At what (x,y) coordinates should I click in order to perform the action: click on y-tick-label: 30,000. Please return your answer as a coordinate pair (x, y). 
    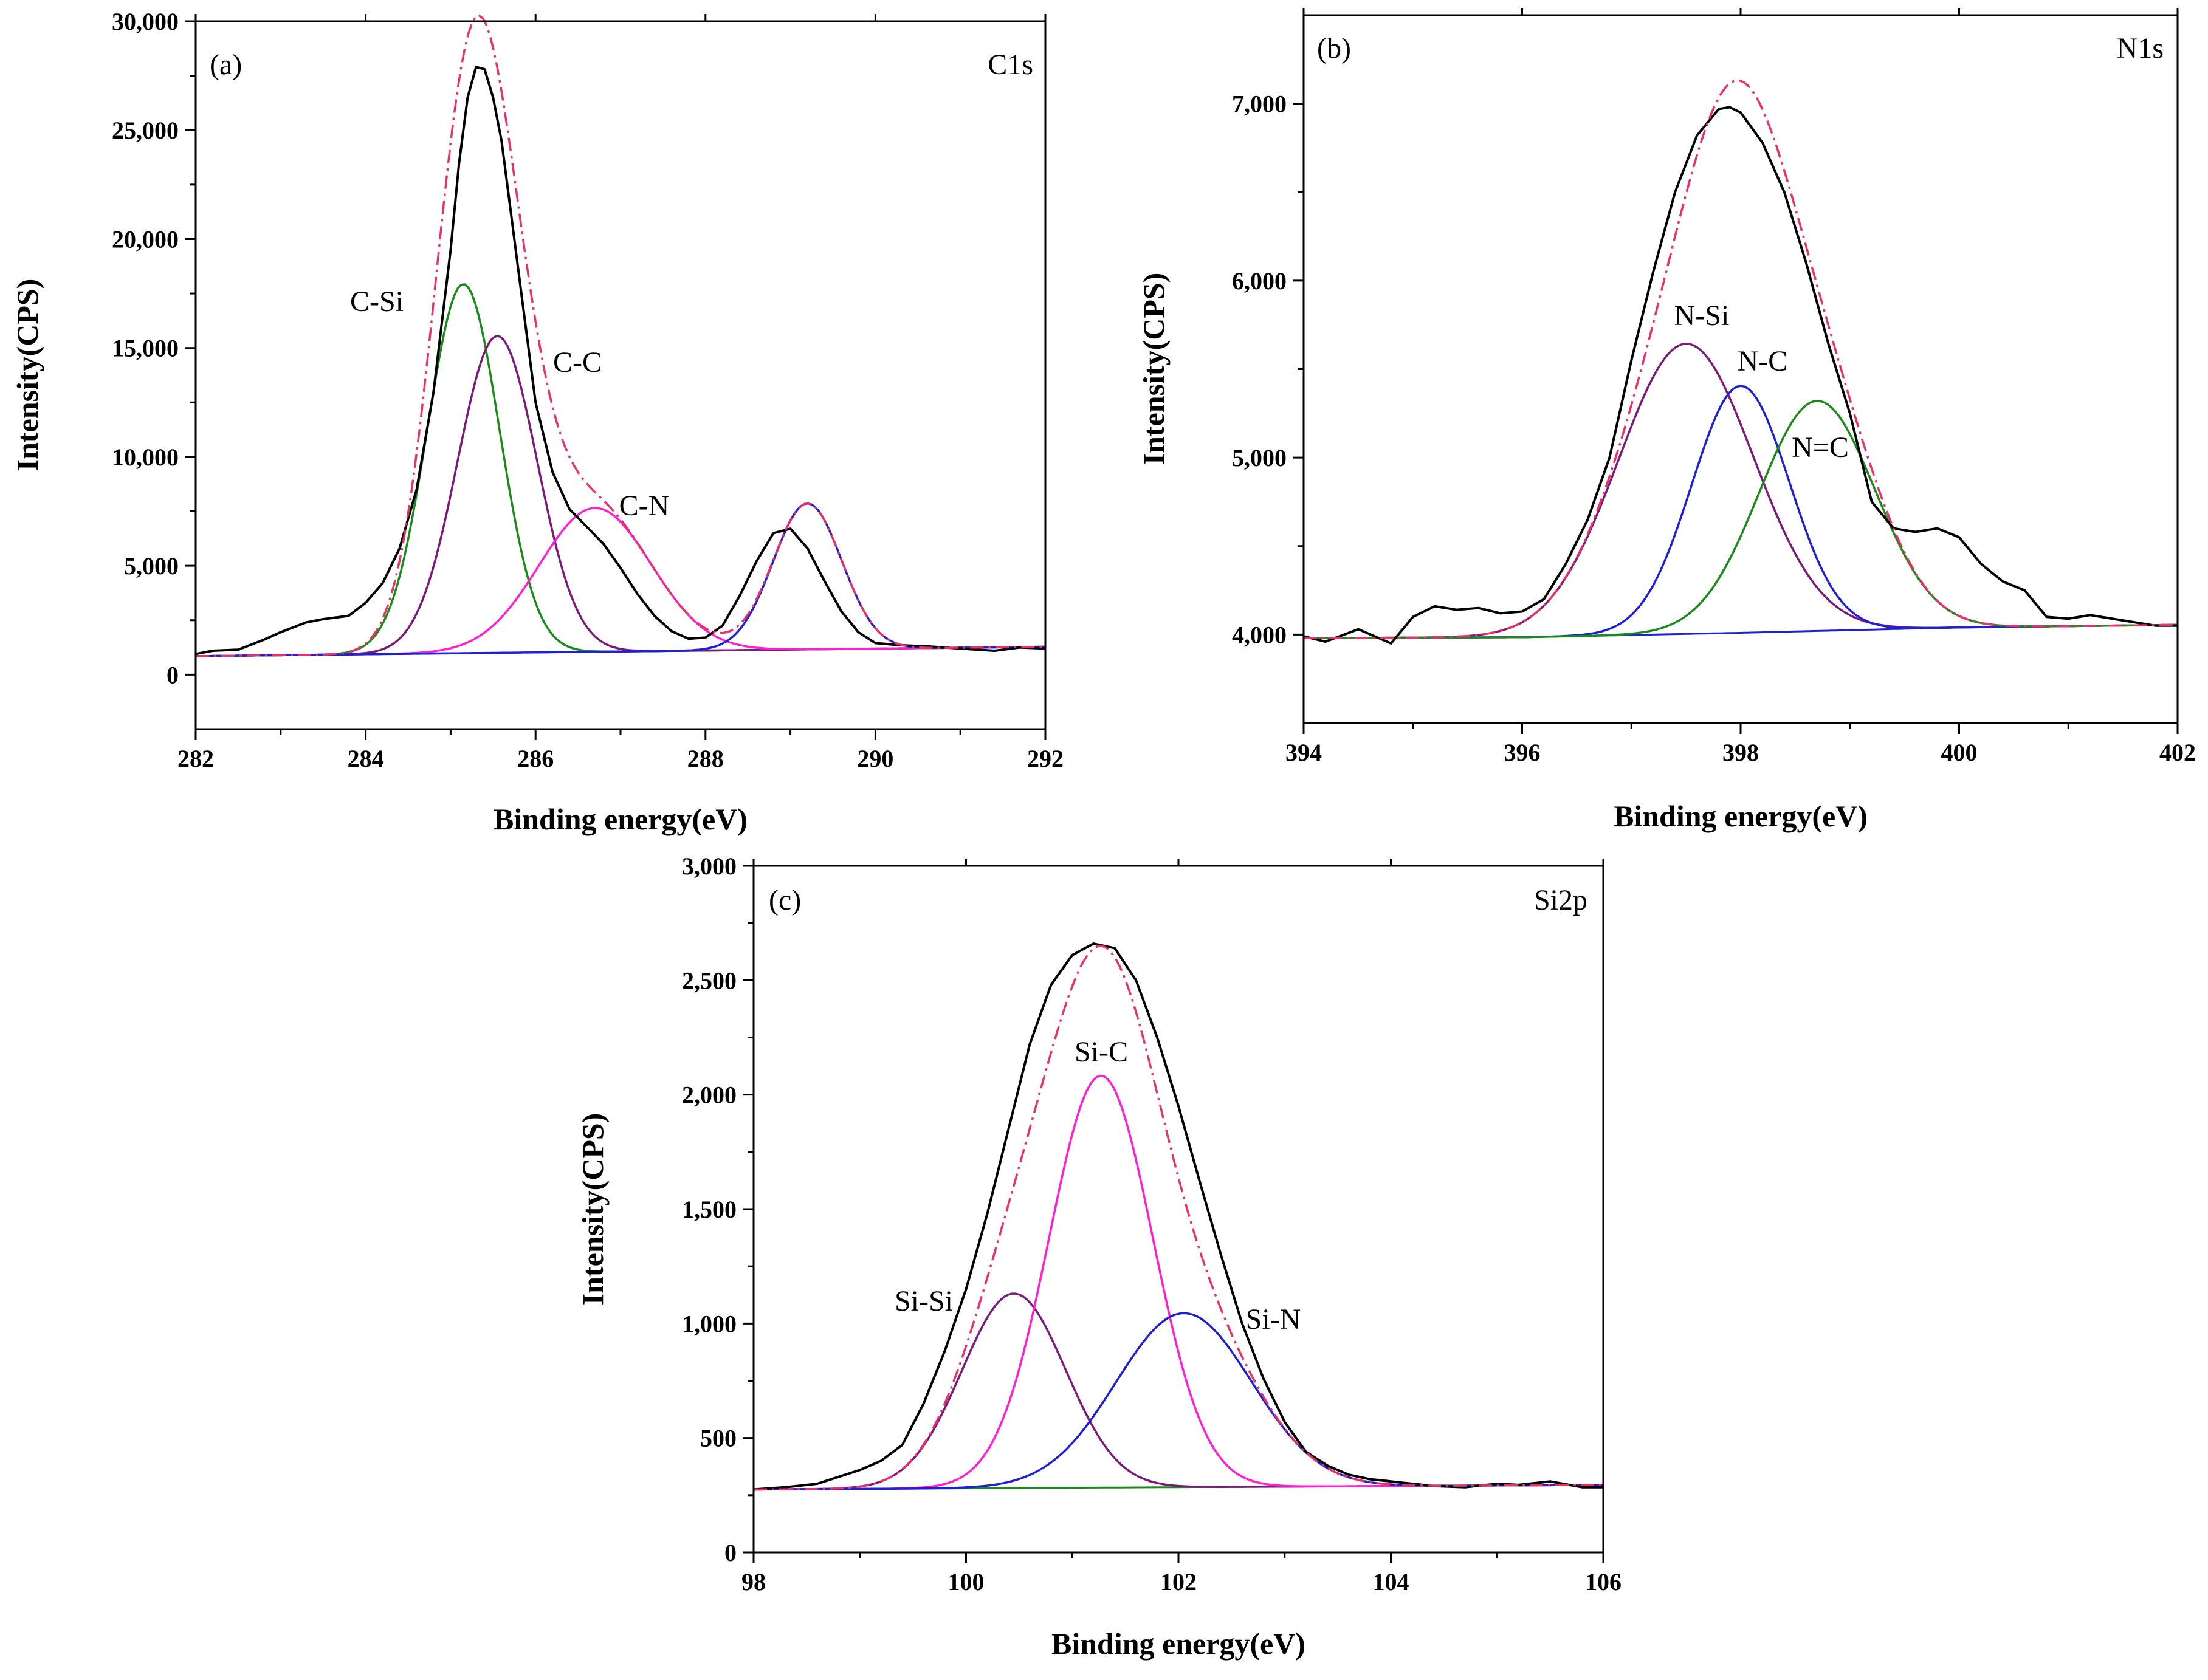
    Looking at the image, I should click on (145, 21).